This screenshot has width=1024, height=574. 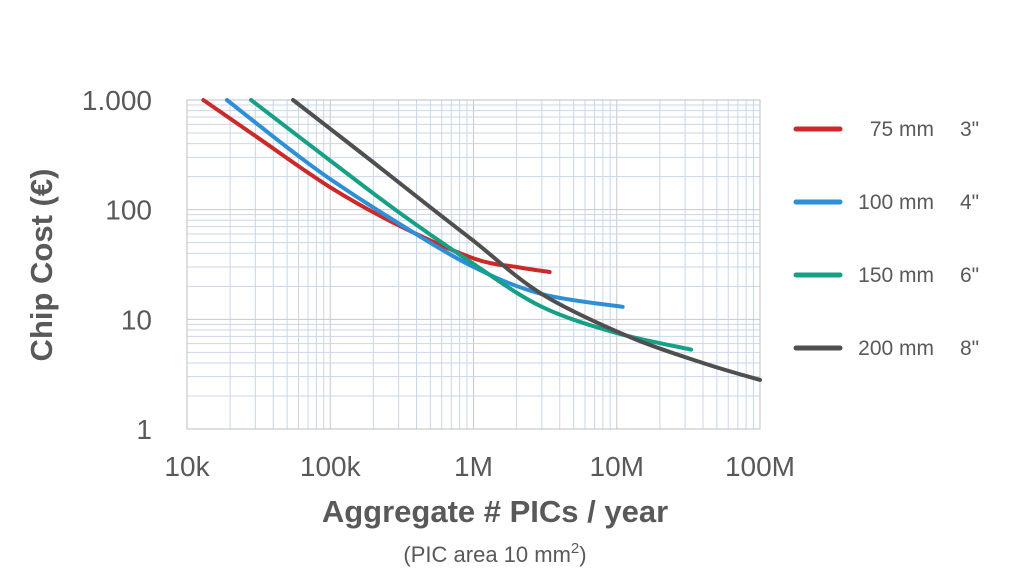 What do you see at coordinates (331, 466) in the screenshot?
I see `x-tick-label: 100k` at bounding box center [331, 466].